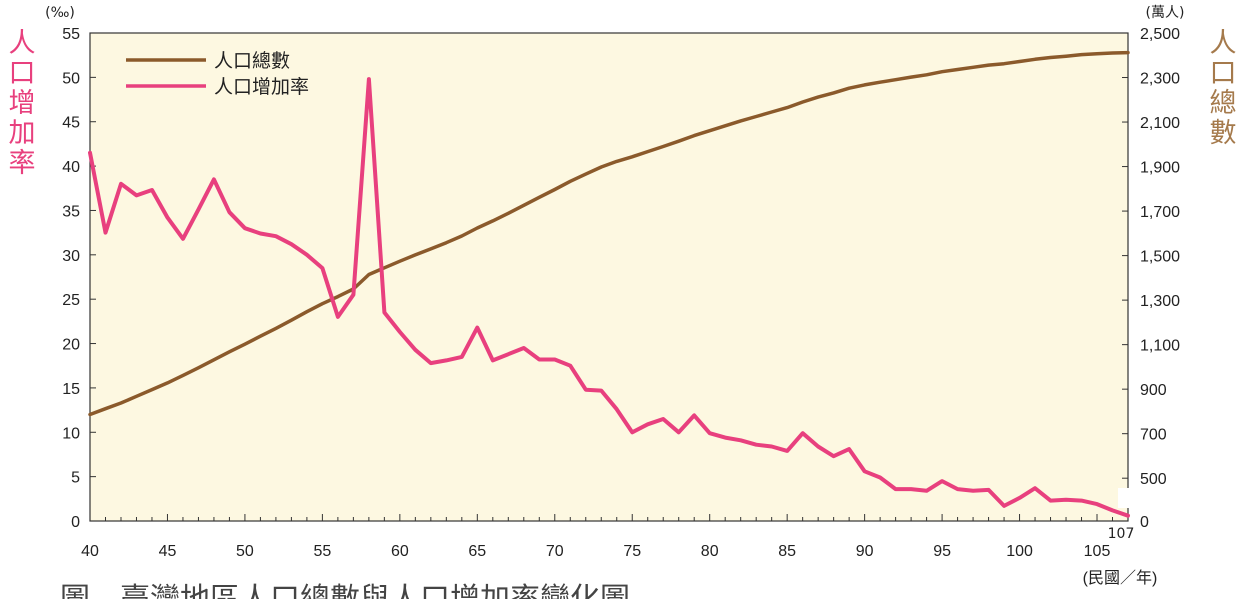  Describe the element at coordinates (71, 300) in the screenshot. I see `left-tick-label: 25` at that location.